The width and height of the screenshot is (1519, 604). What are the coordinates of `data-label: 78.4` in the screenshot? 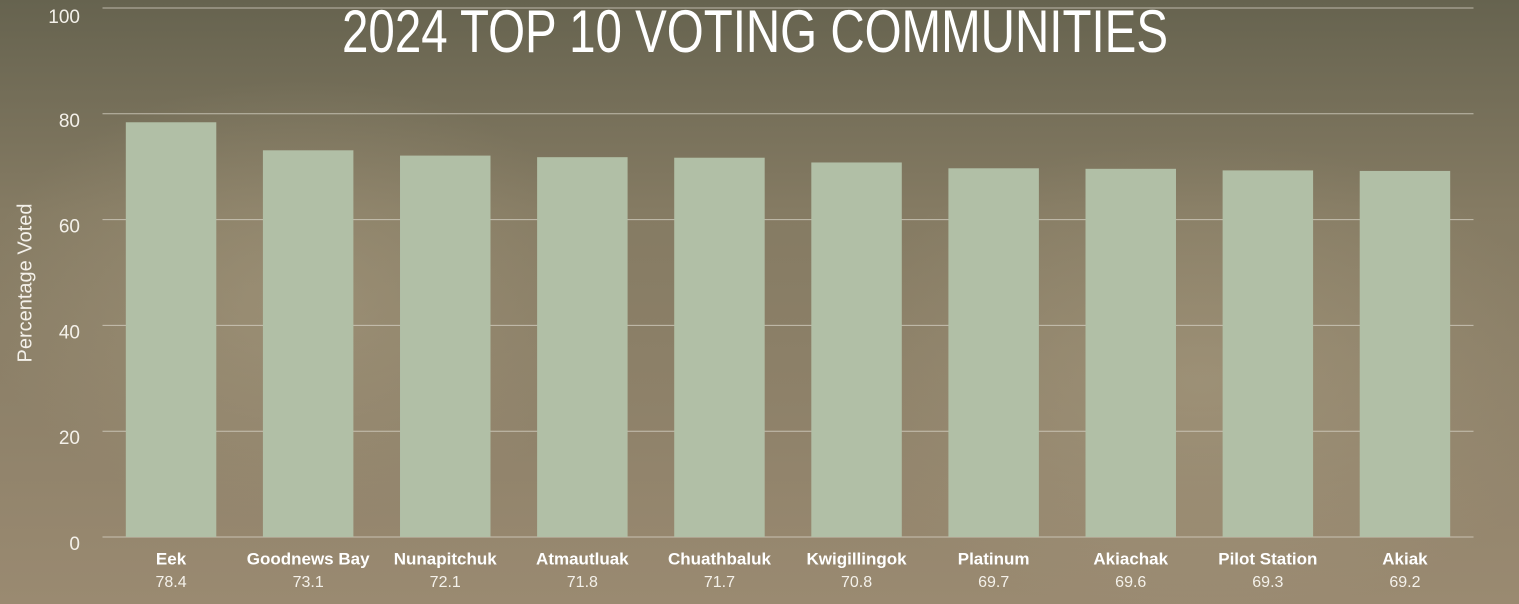 It's located at (170, 582).